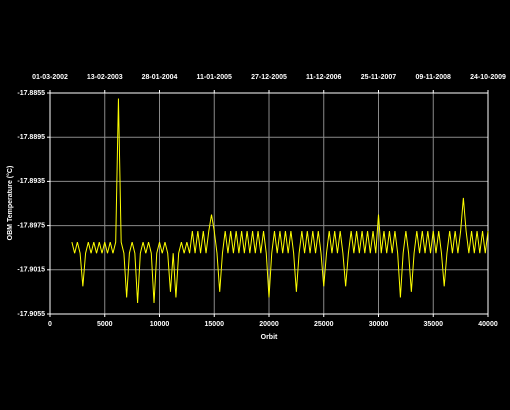 The width and height of the screenshot is (510, 410). What do you see at coordinates (10, 203) in the screenshot?
I see `y-axis-label: OBM Temperature (°C)` at bounding box center [10, 203].